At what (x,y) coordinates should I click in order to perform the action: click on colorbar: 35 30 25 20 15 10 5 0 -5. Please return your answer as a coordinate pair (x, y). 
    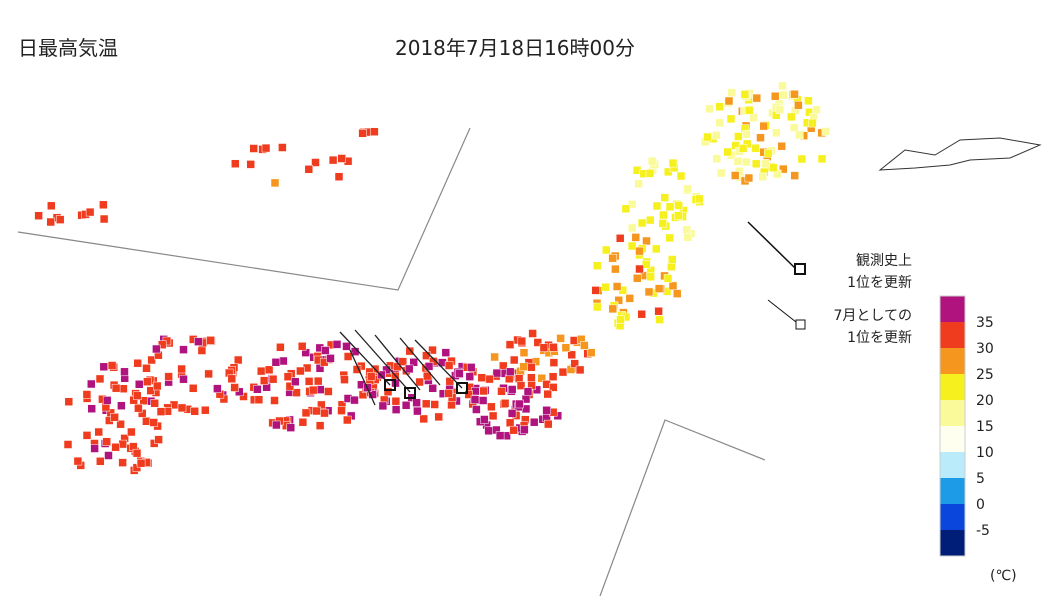
    Looking at the image, I should click on (966, 426).